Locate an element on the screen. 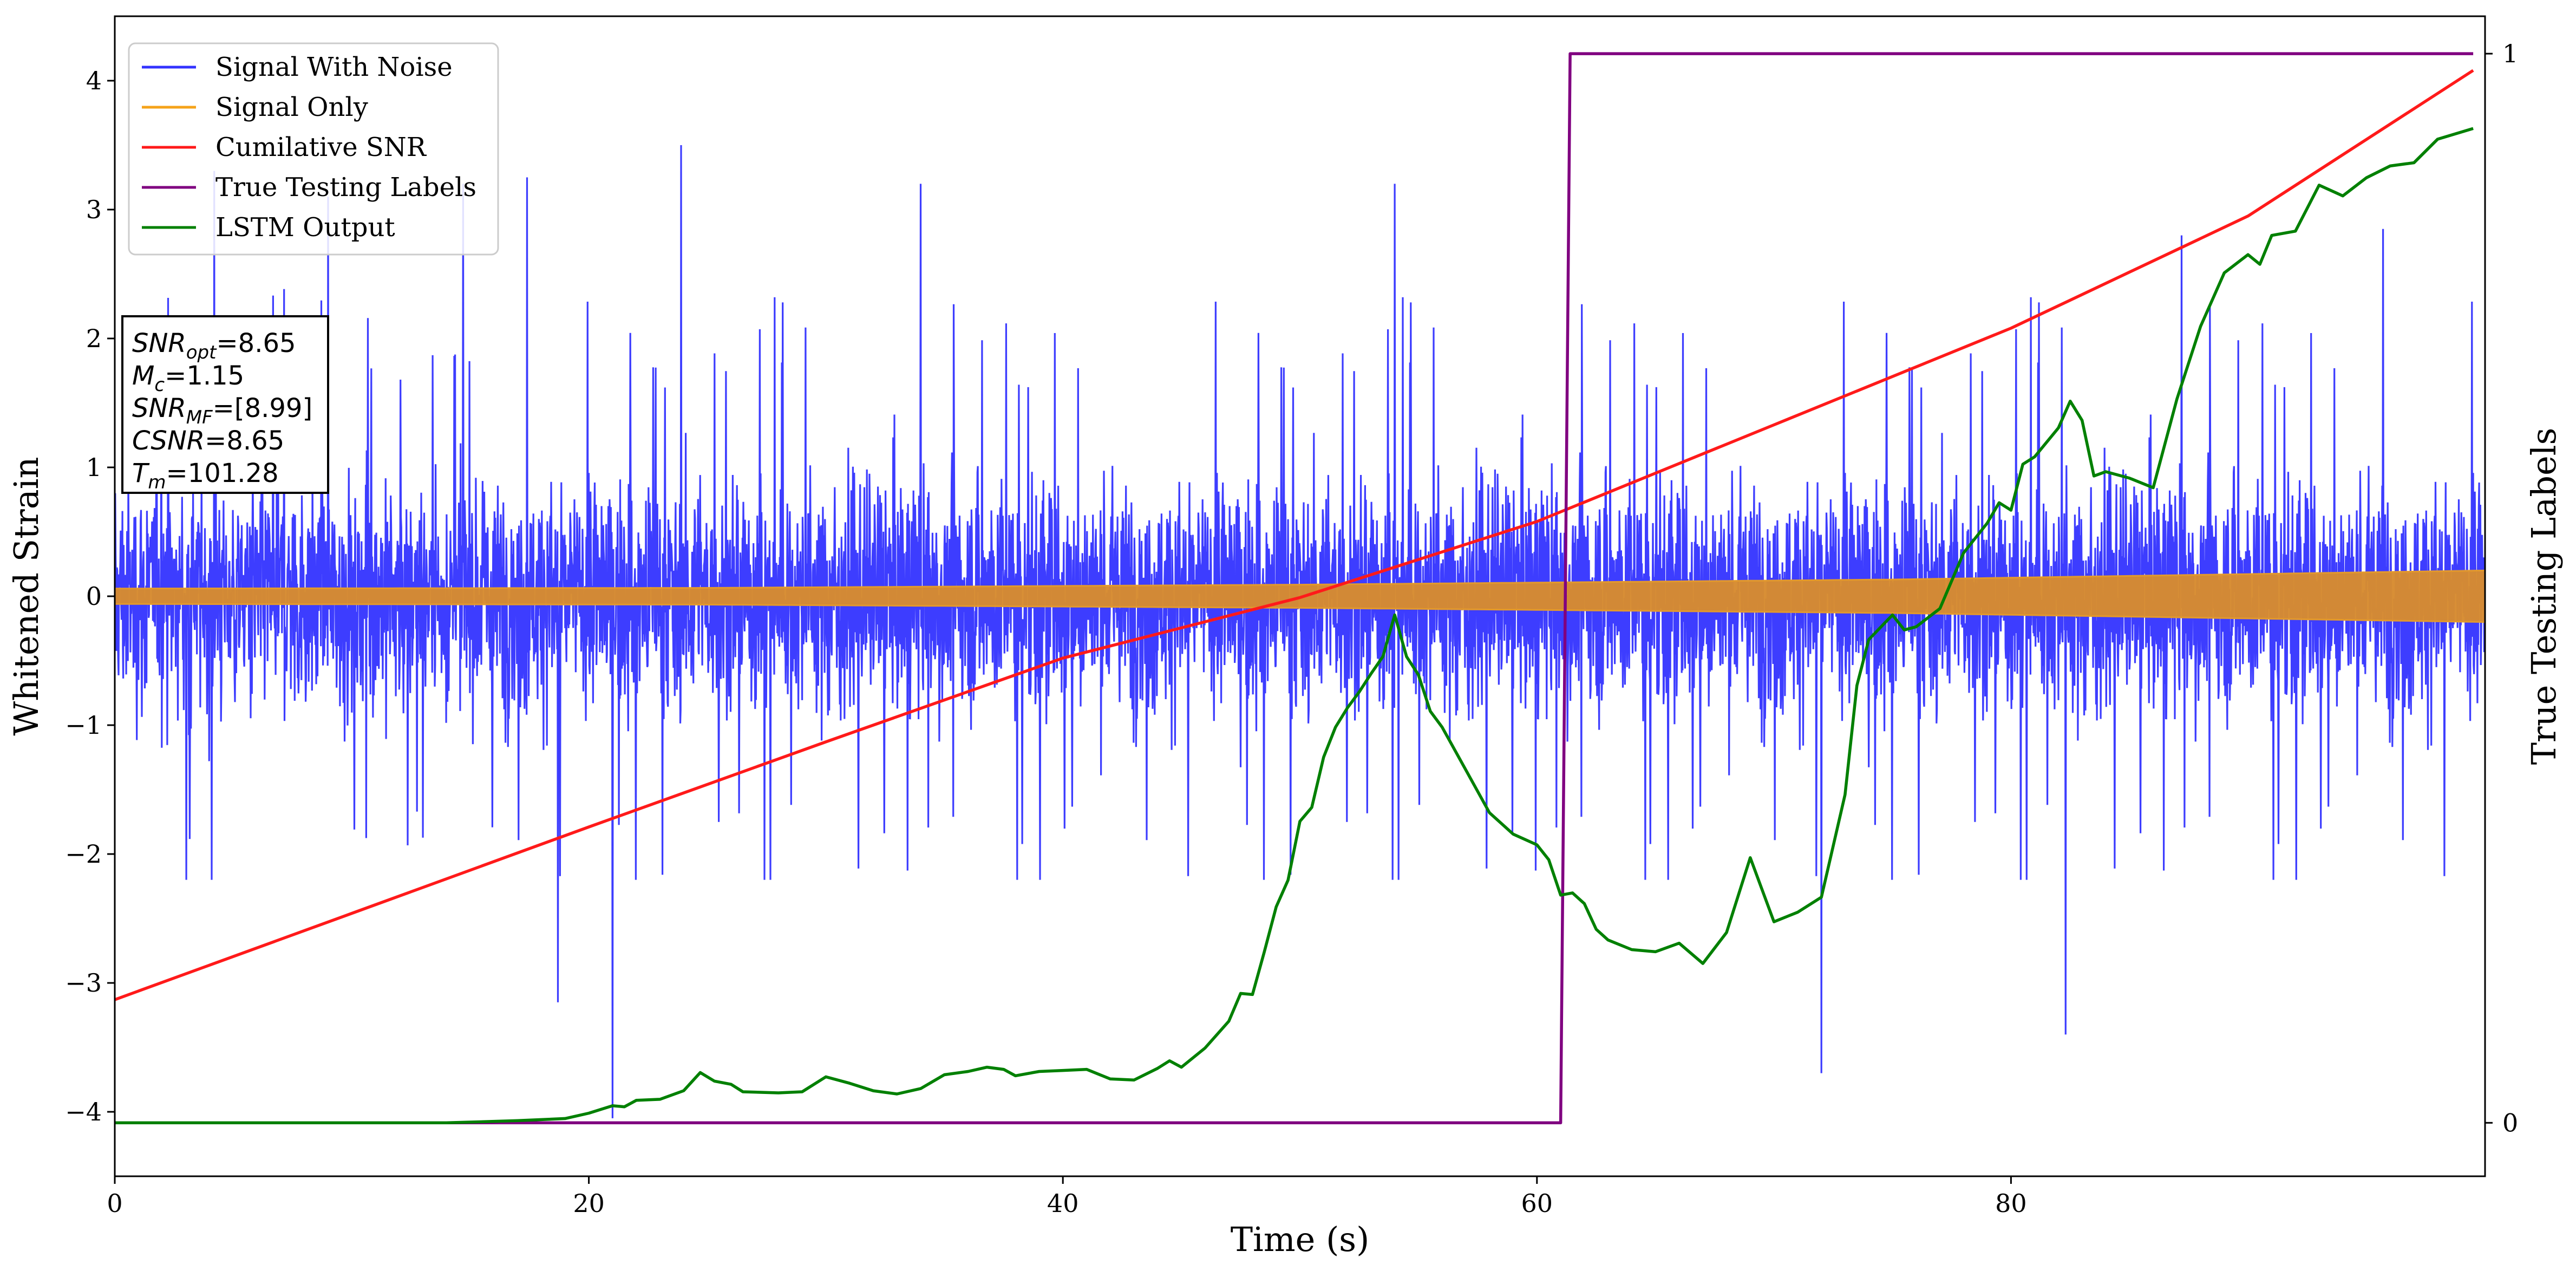  x-tick-label: 60 is located at coordinates (1537, 1203).